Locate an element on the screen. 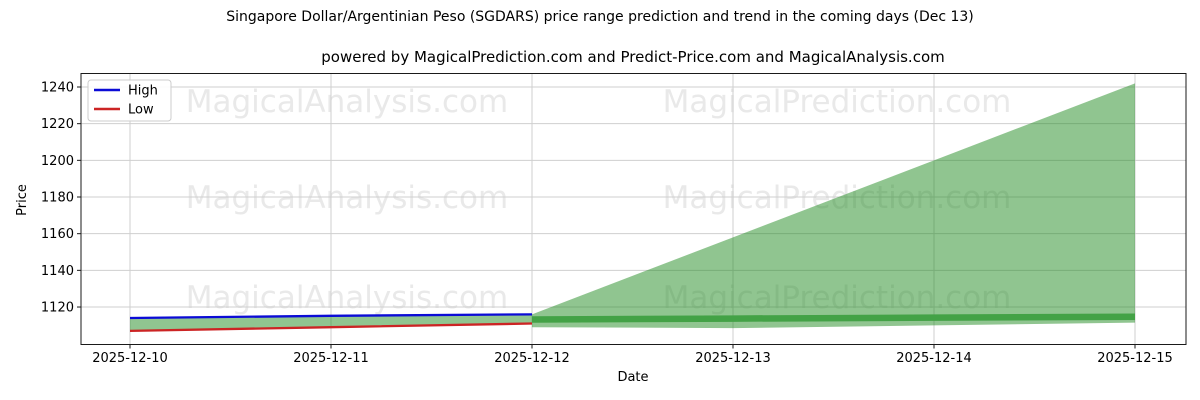  series-line-high is located at coordinates (331, 316).